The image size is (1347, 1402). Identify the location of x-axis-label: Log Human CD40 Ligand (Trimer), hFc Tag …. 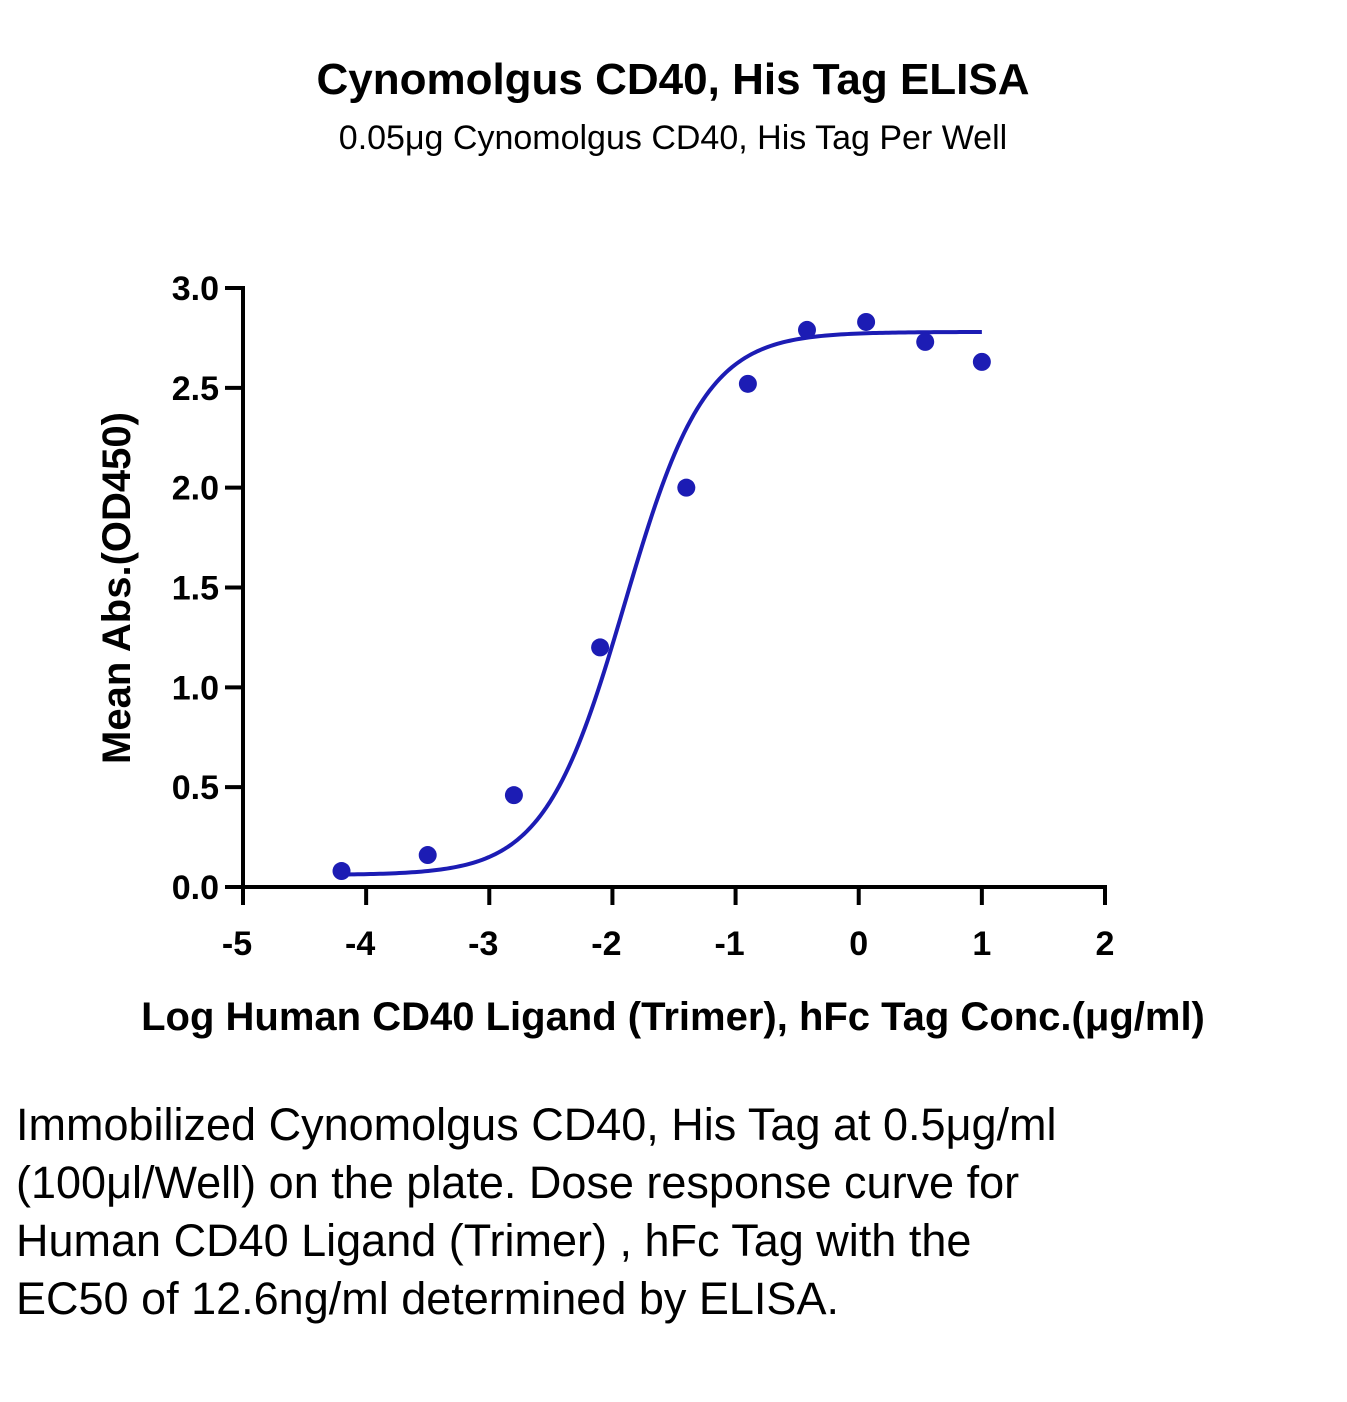
(673, 1017).